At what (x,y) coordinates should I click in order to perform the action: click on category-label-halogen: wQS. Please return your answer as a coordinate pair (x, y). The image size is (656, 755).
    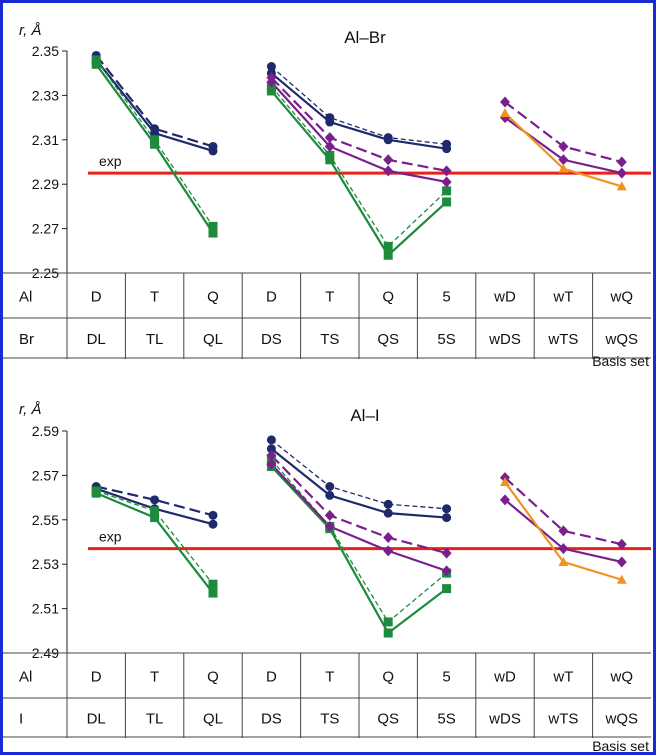
    Looking at the image, I should click on (622, 339).